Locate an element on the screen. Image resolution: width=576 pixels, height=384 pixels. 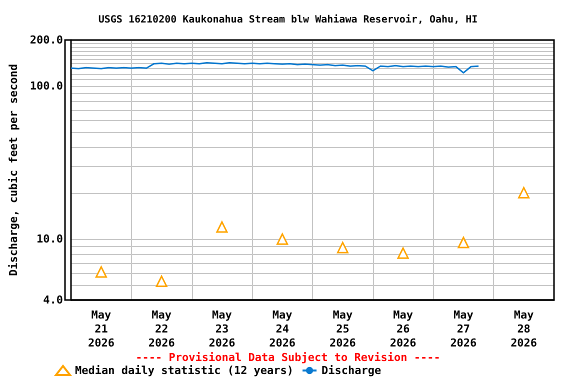
x-tick-label: May 26 2026 is located at coordinates (403, 329).